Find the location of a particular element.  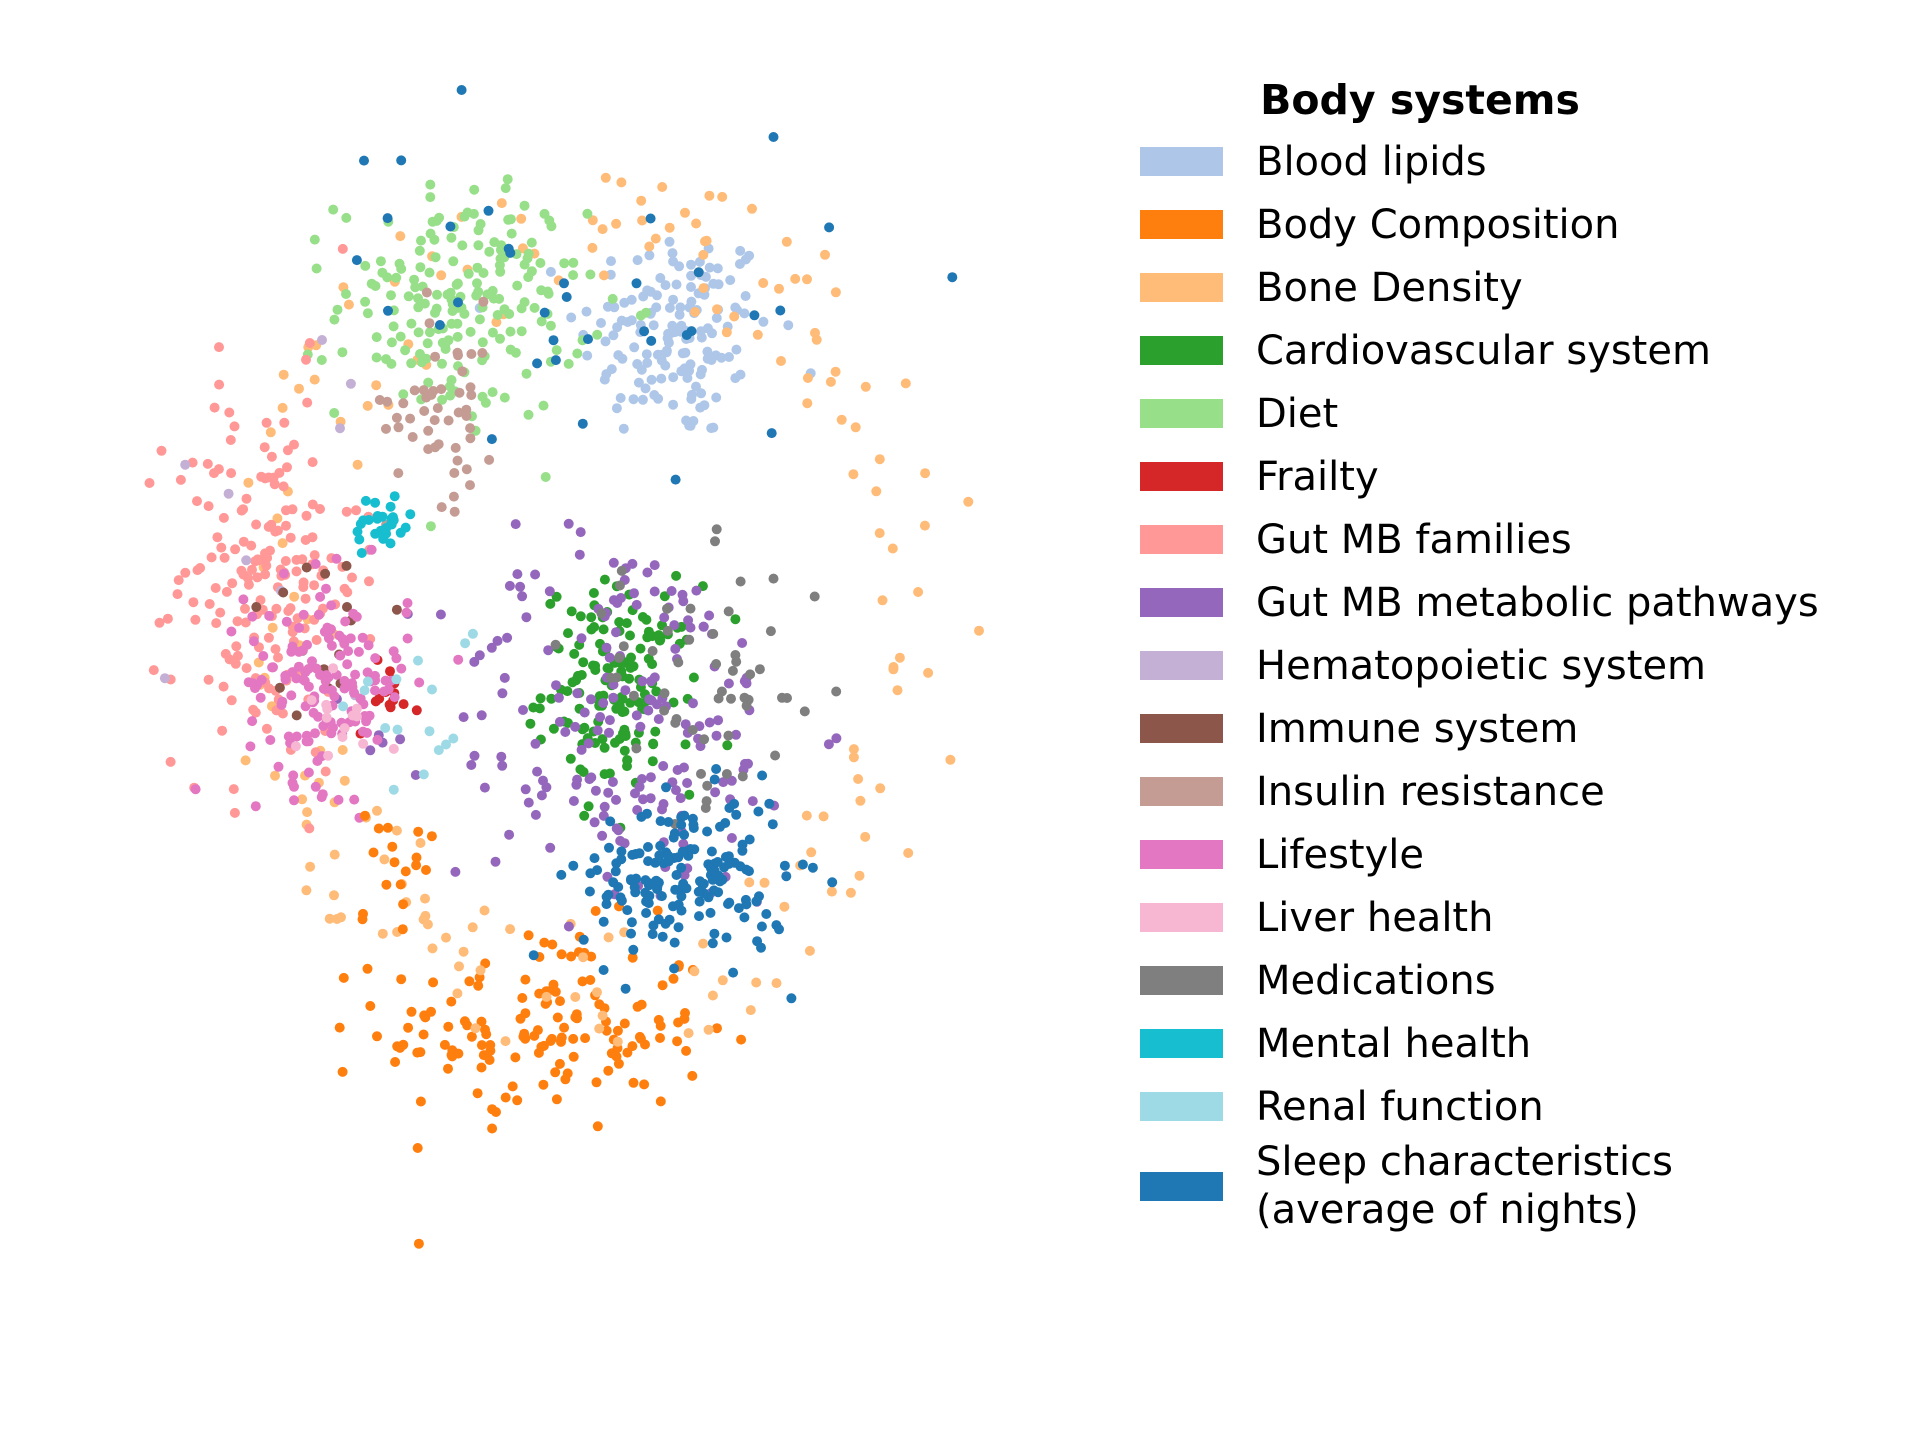

legend-label: Frailty is located at coordinates (1317, 476).